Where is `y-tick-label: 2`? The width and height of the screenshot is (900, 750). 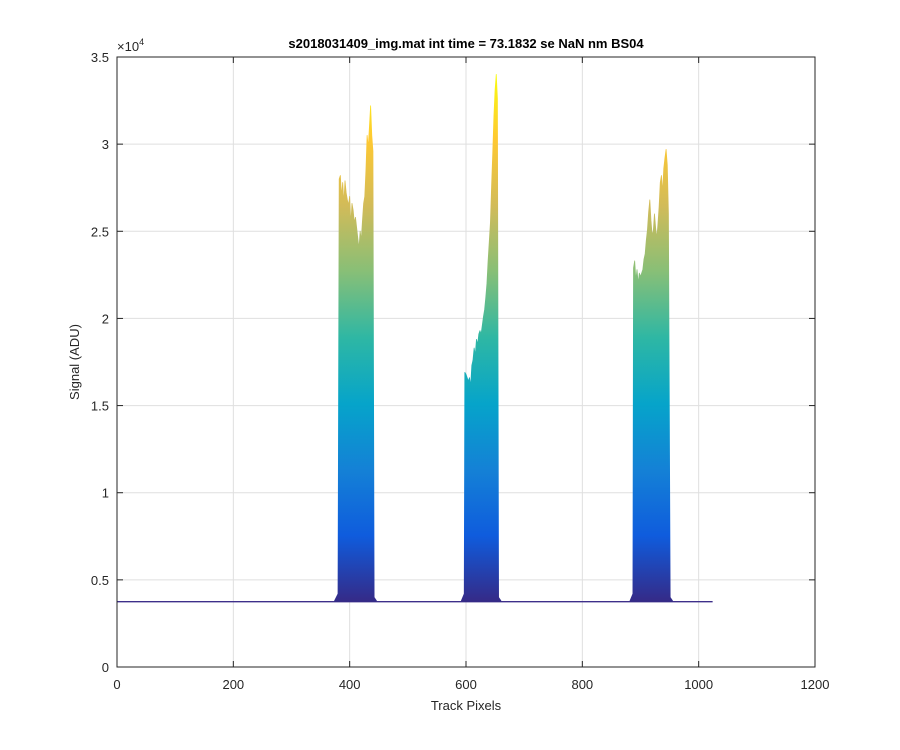 y-tick-label: 2 is located at coordinates (105, 318).